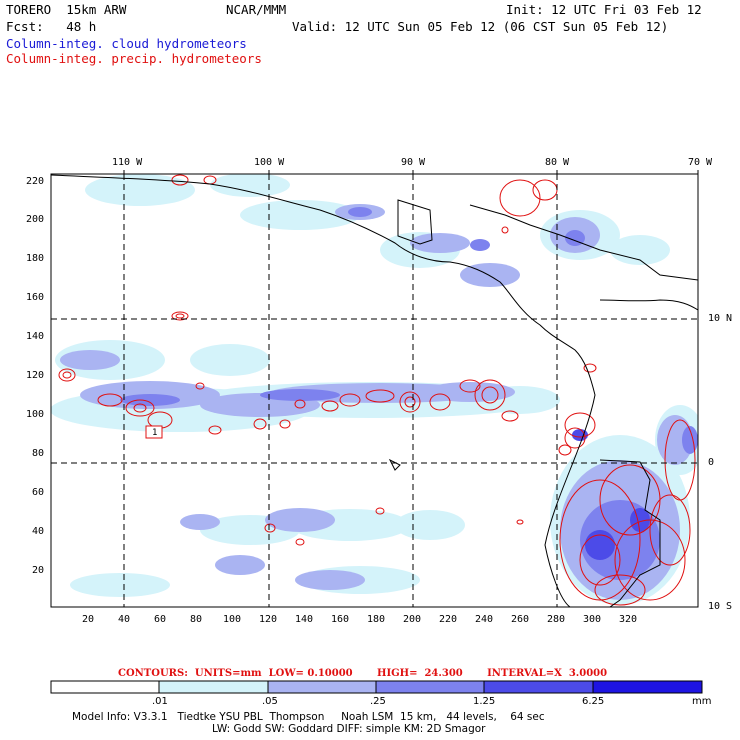 Image resolution: width=740 pixels, height=740 pixels. What do you see at coordinates (38, 531) in the screenshot?
I see `y-tick-40: 40` at bounding box center [38, 531].